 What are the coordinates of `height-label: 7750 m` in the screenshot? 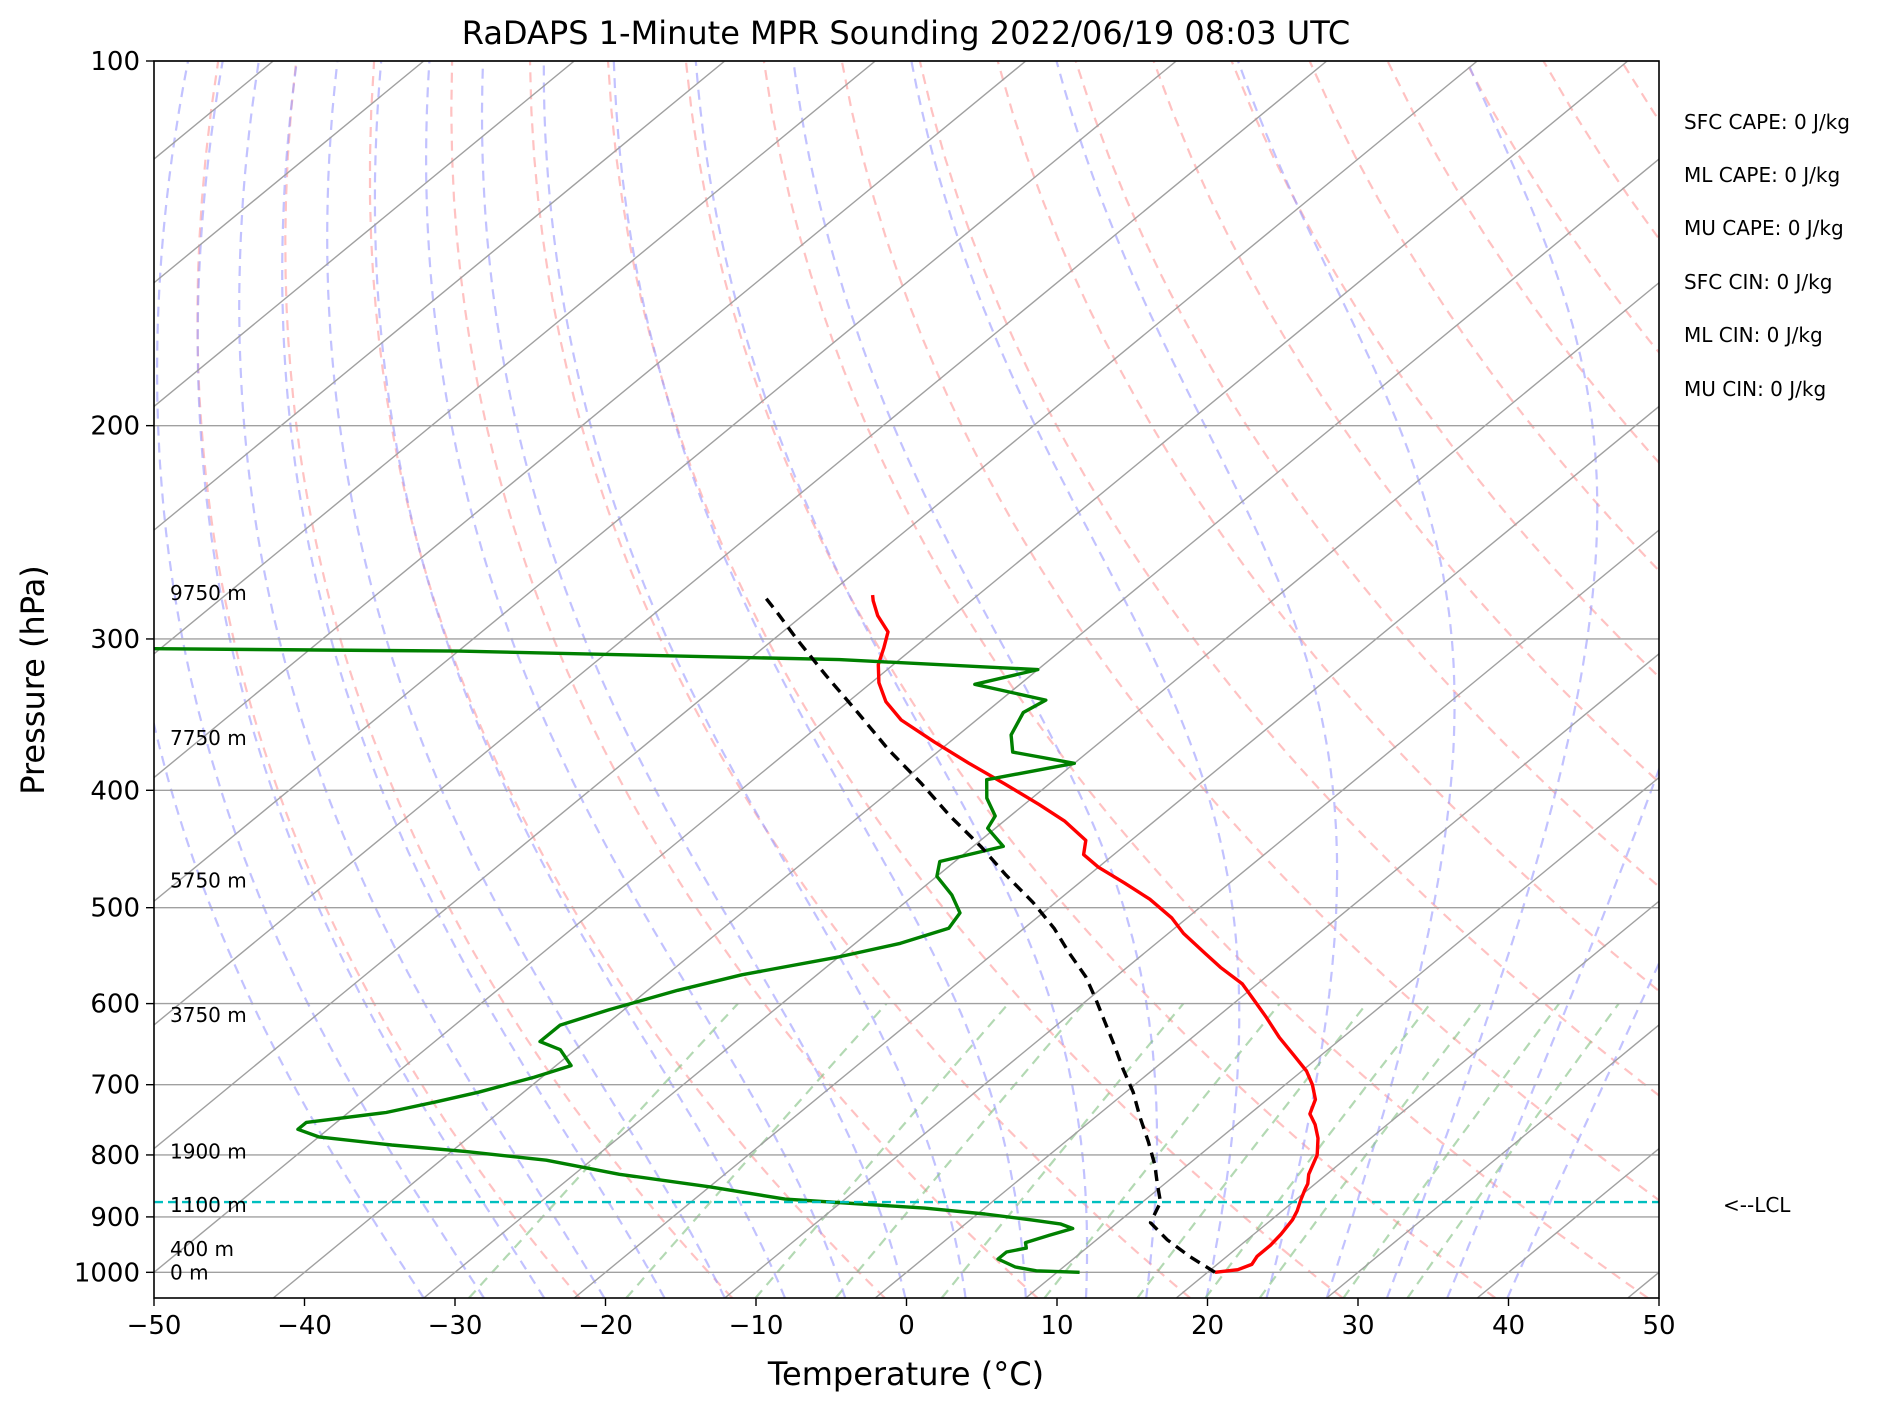 It's located at (208, 738).